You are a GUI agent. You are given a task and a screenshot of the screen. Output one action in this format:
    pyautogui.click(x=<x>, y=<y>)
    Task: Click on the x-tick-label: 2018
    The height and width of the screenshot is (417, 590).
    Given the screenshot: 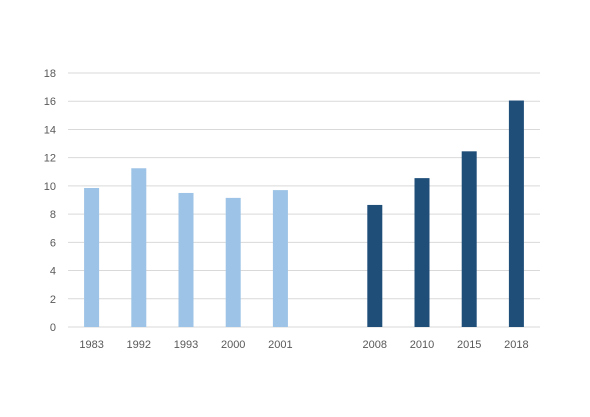 What is the action you would take?
    pyautogui.click(x=516, y=345)
    